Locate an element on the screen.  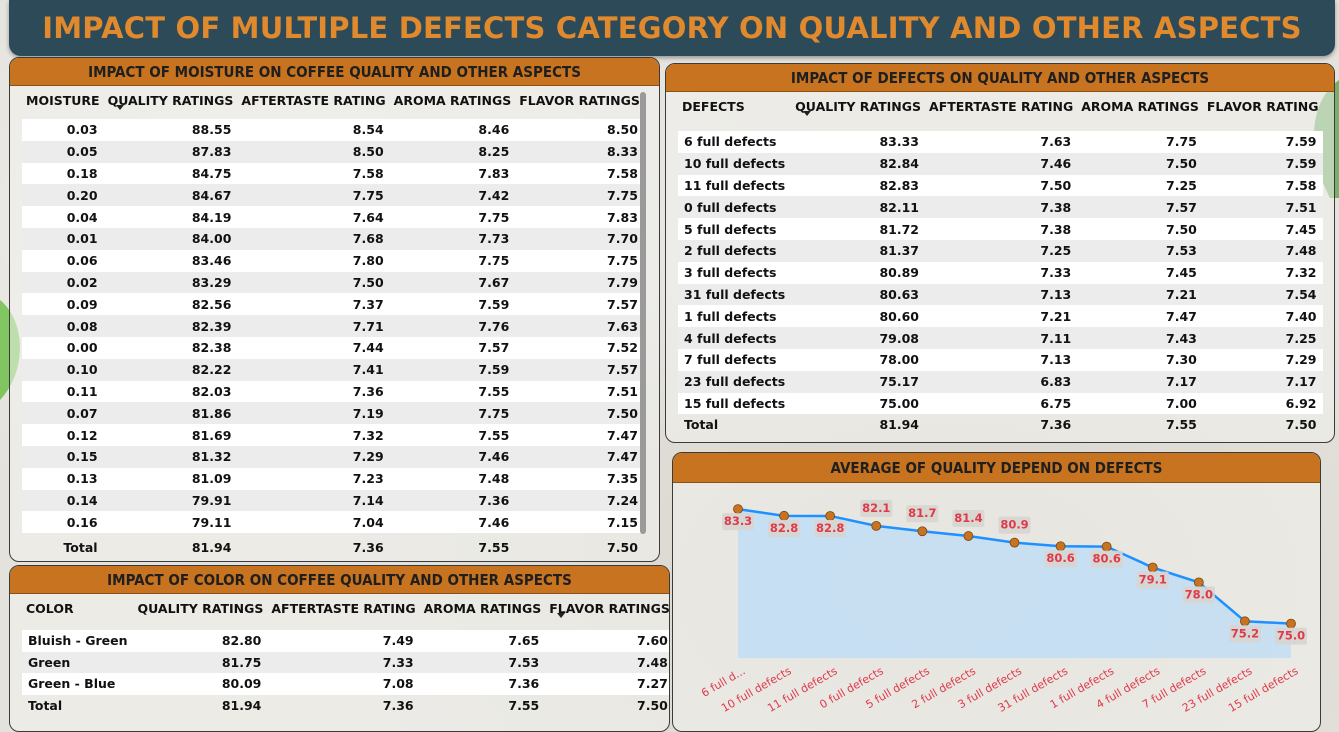
defects-table-header-3: AROMA RATINGS is located at coordinates (1140, 106).